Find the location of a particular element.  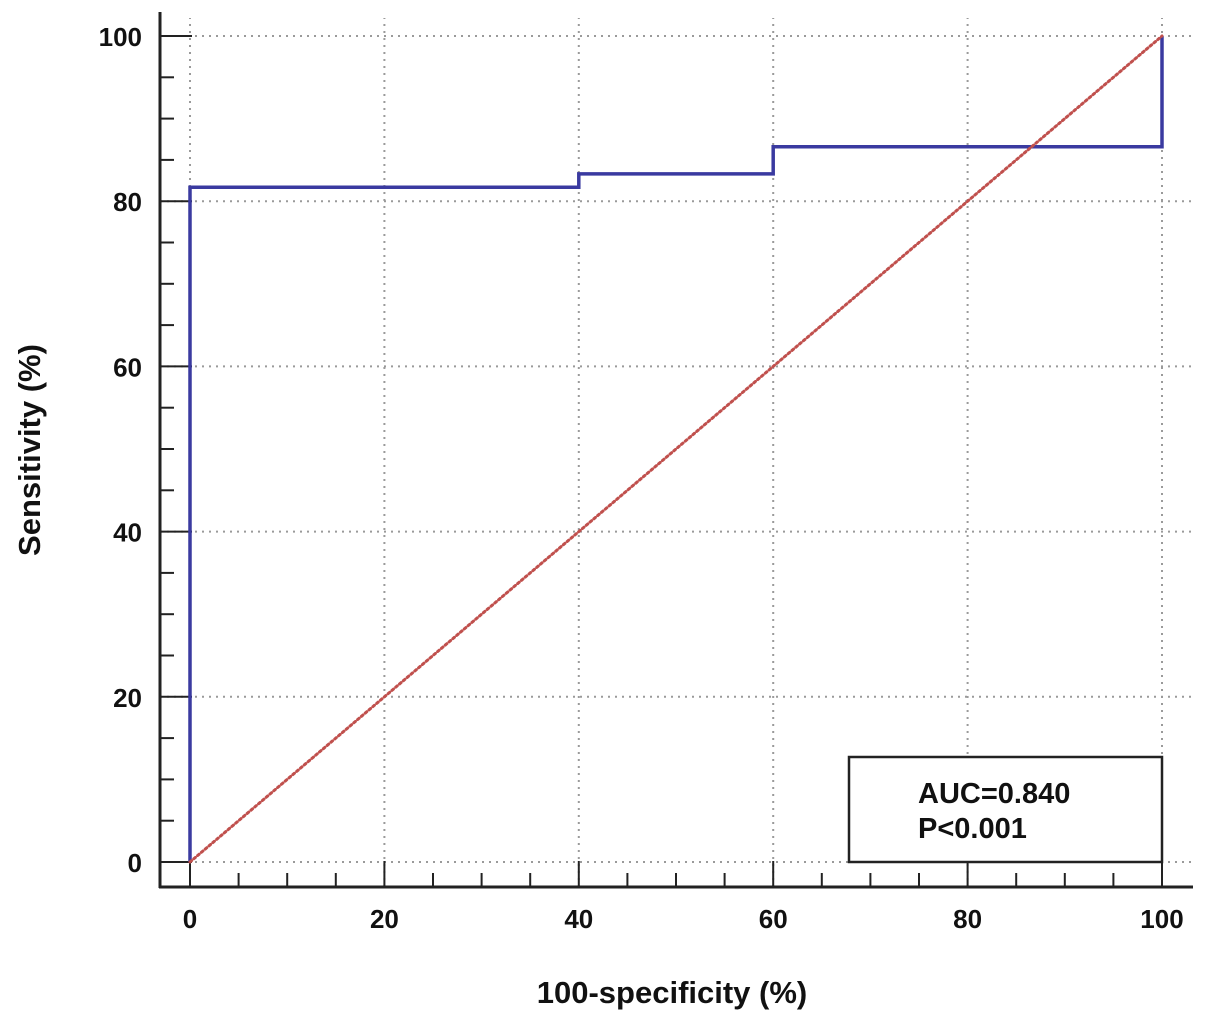

x-tick-label: 100 is located at coordinates (1161, 919).